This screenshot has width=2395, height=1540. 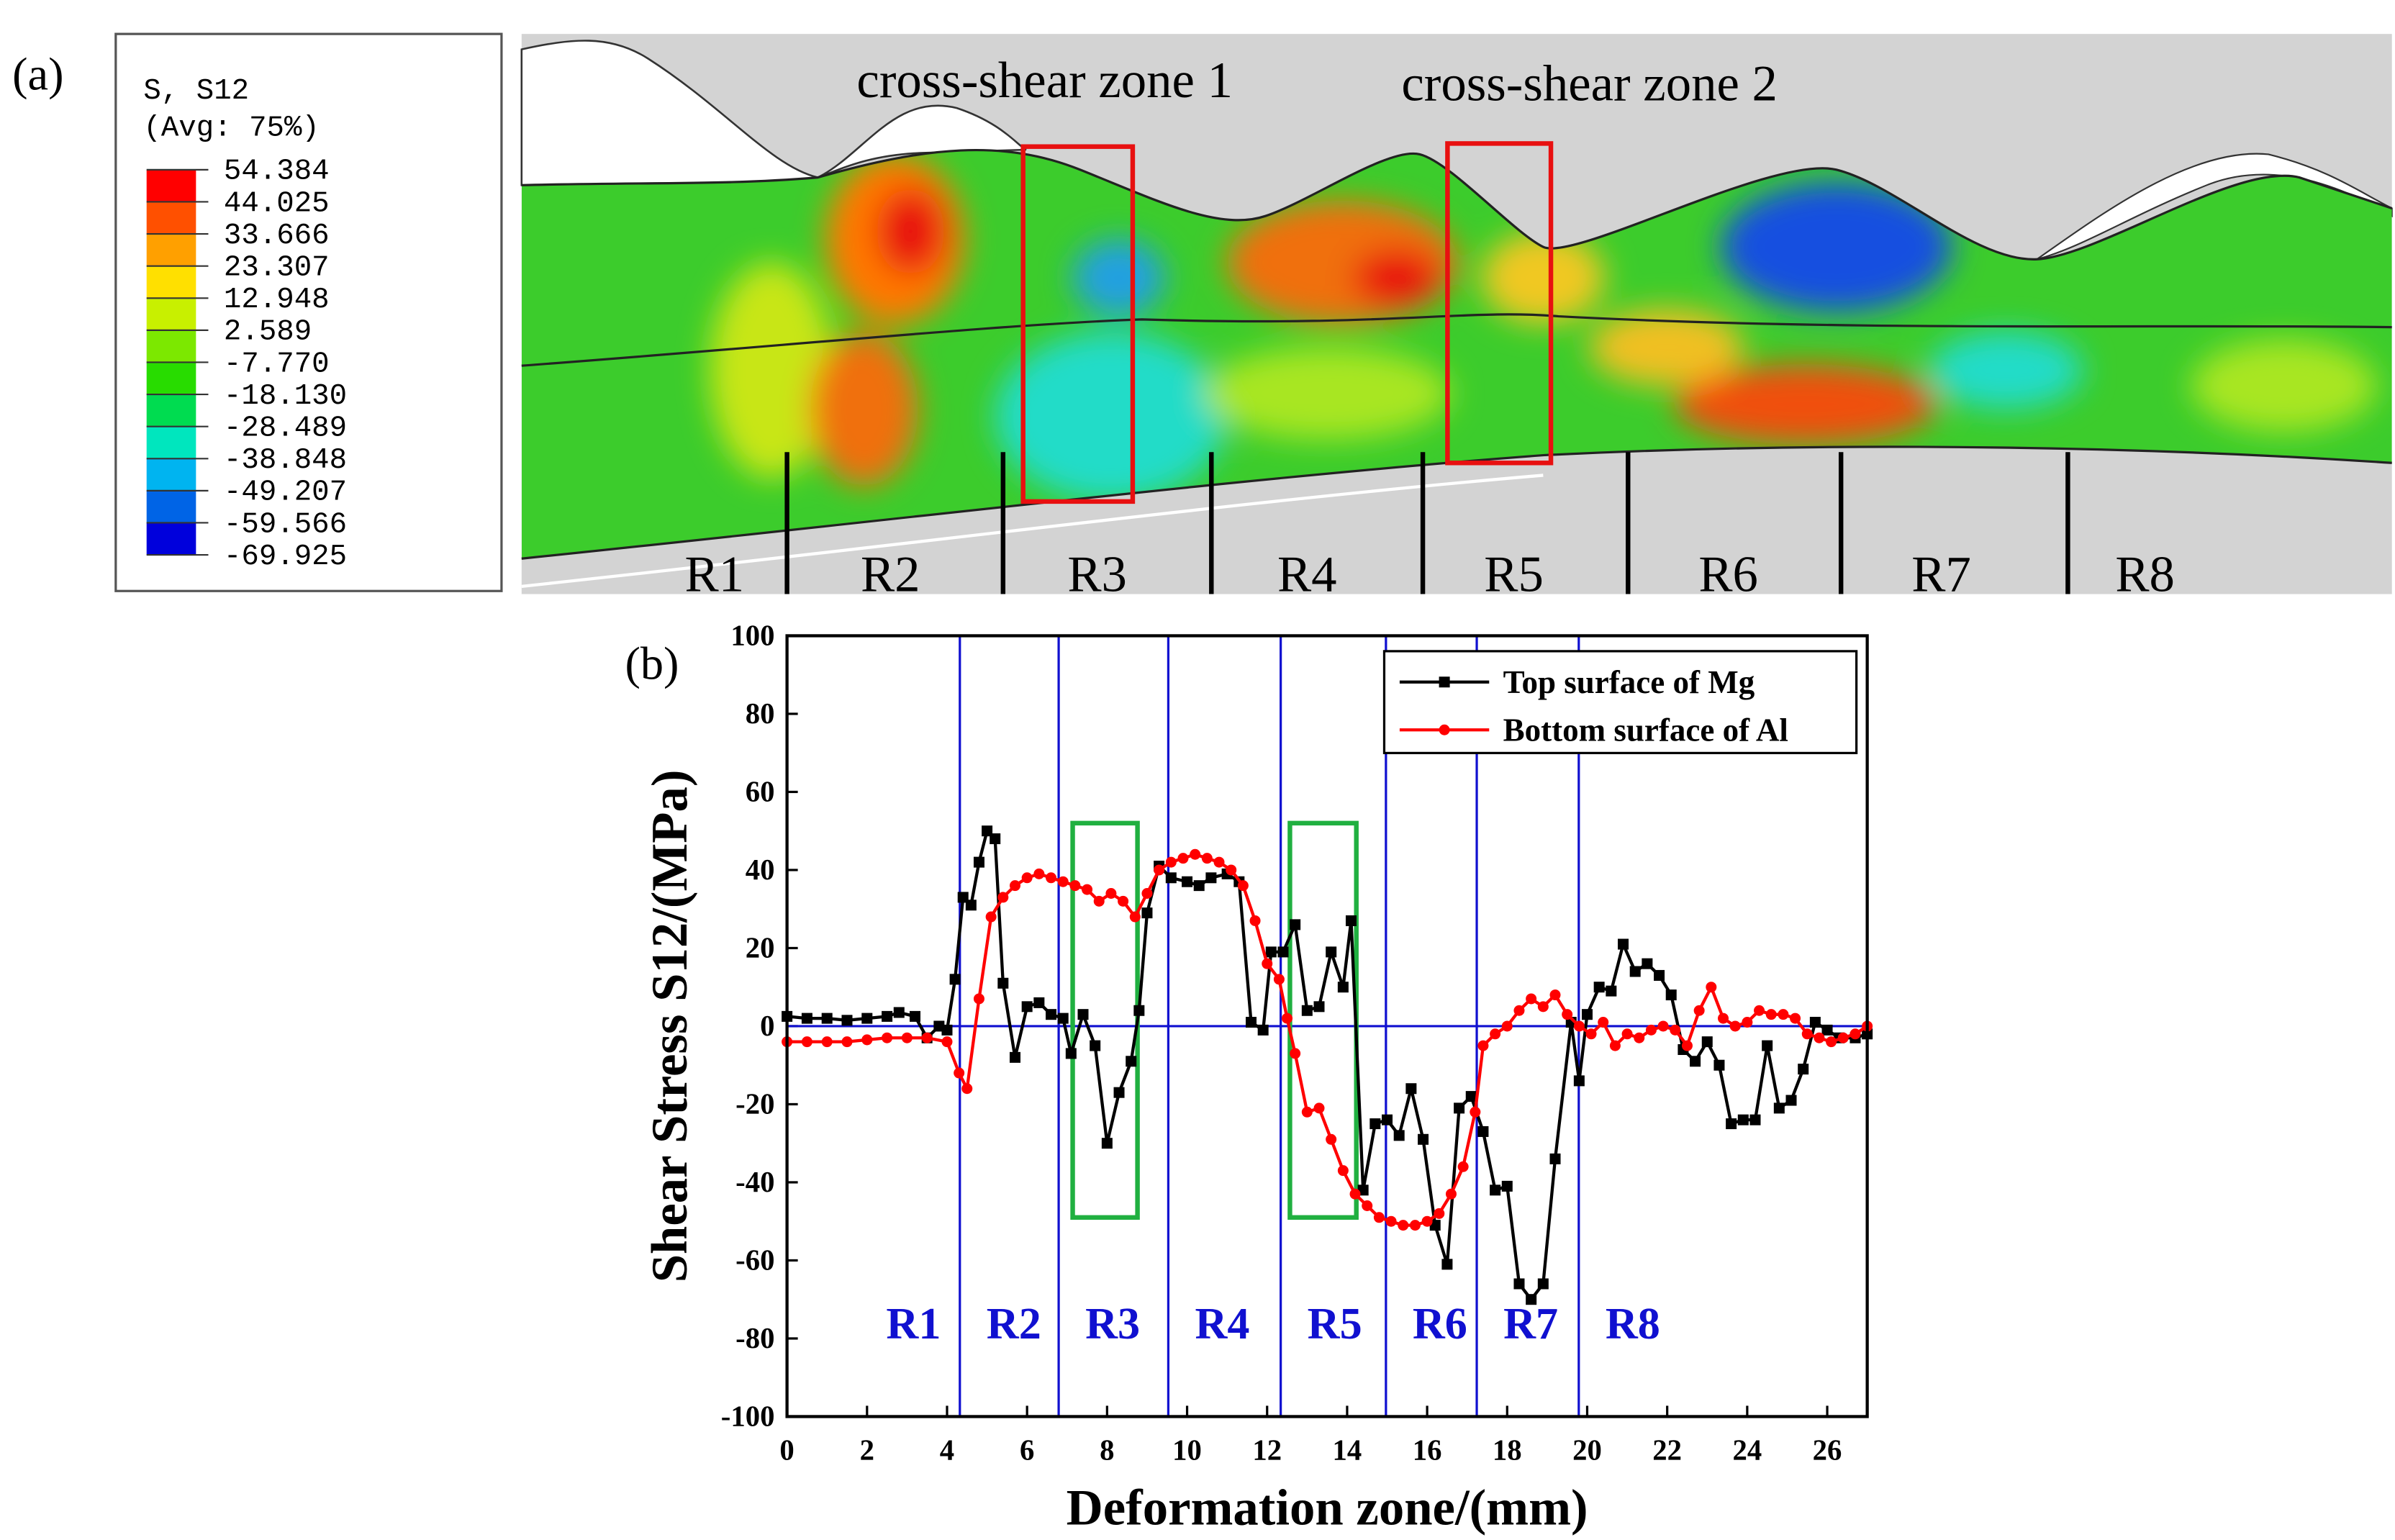 What do you see at coordinates (1187, 1449) in the screenshot?
I see `x-tick-label: 10` at bounding box center [1187, 1449].